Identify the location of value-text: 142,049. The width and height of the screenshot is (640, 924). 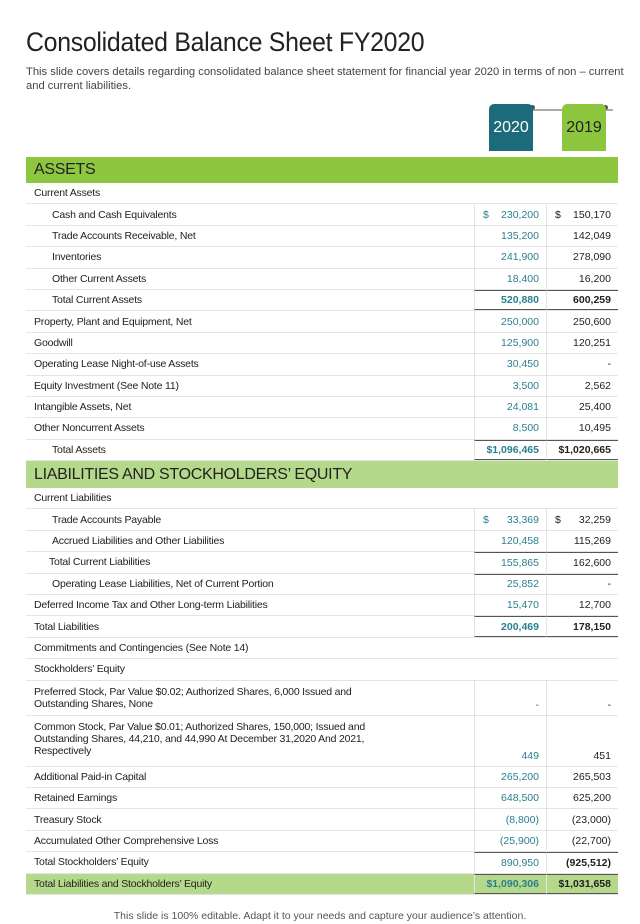
(592, 235).